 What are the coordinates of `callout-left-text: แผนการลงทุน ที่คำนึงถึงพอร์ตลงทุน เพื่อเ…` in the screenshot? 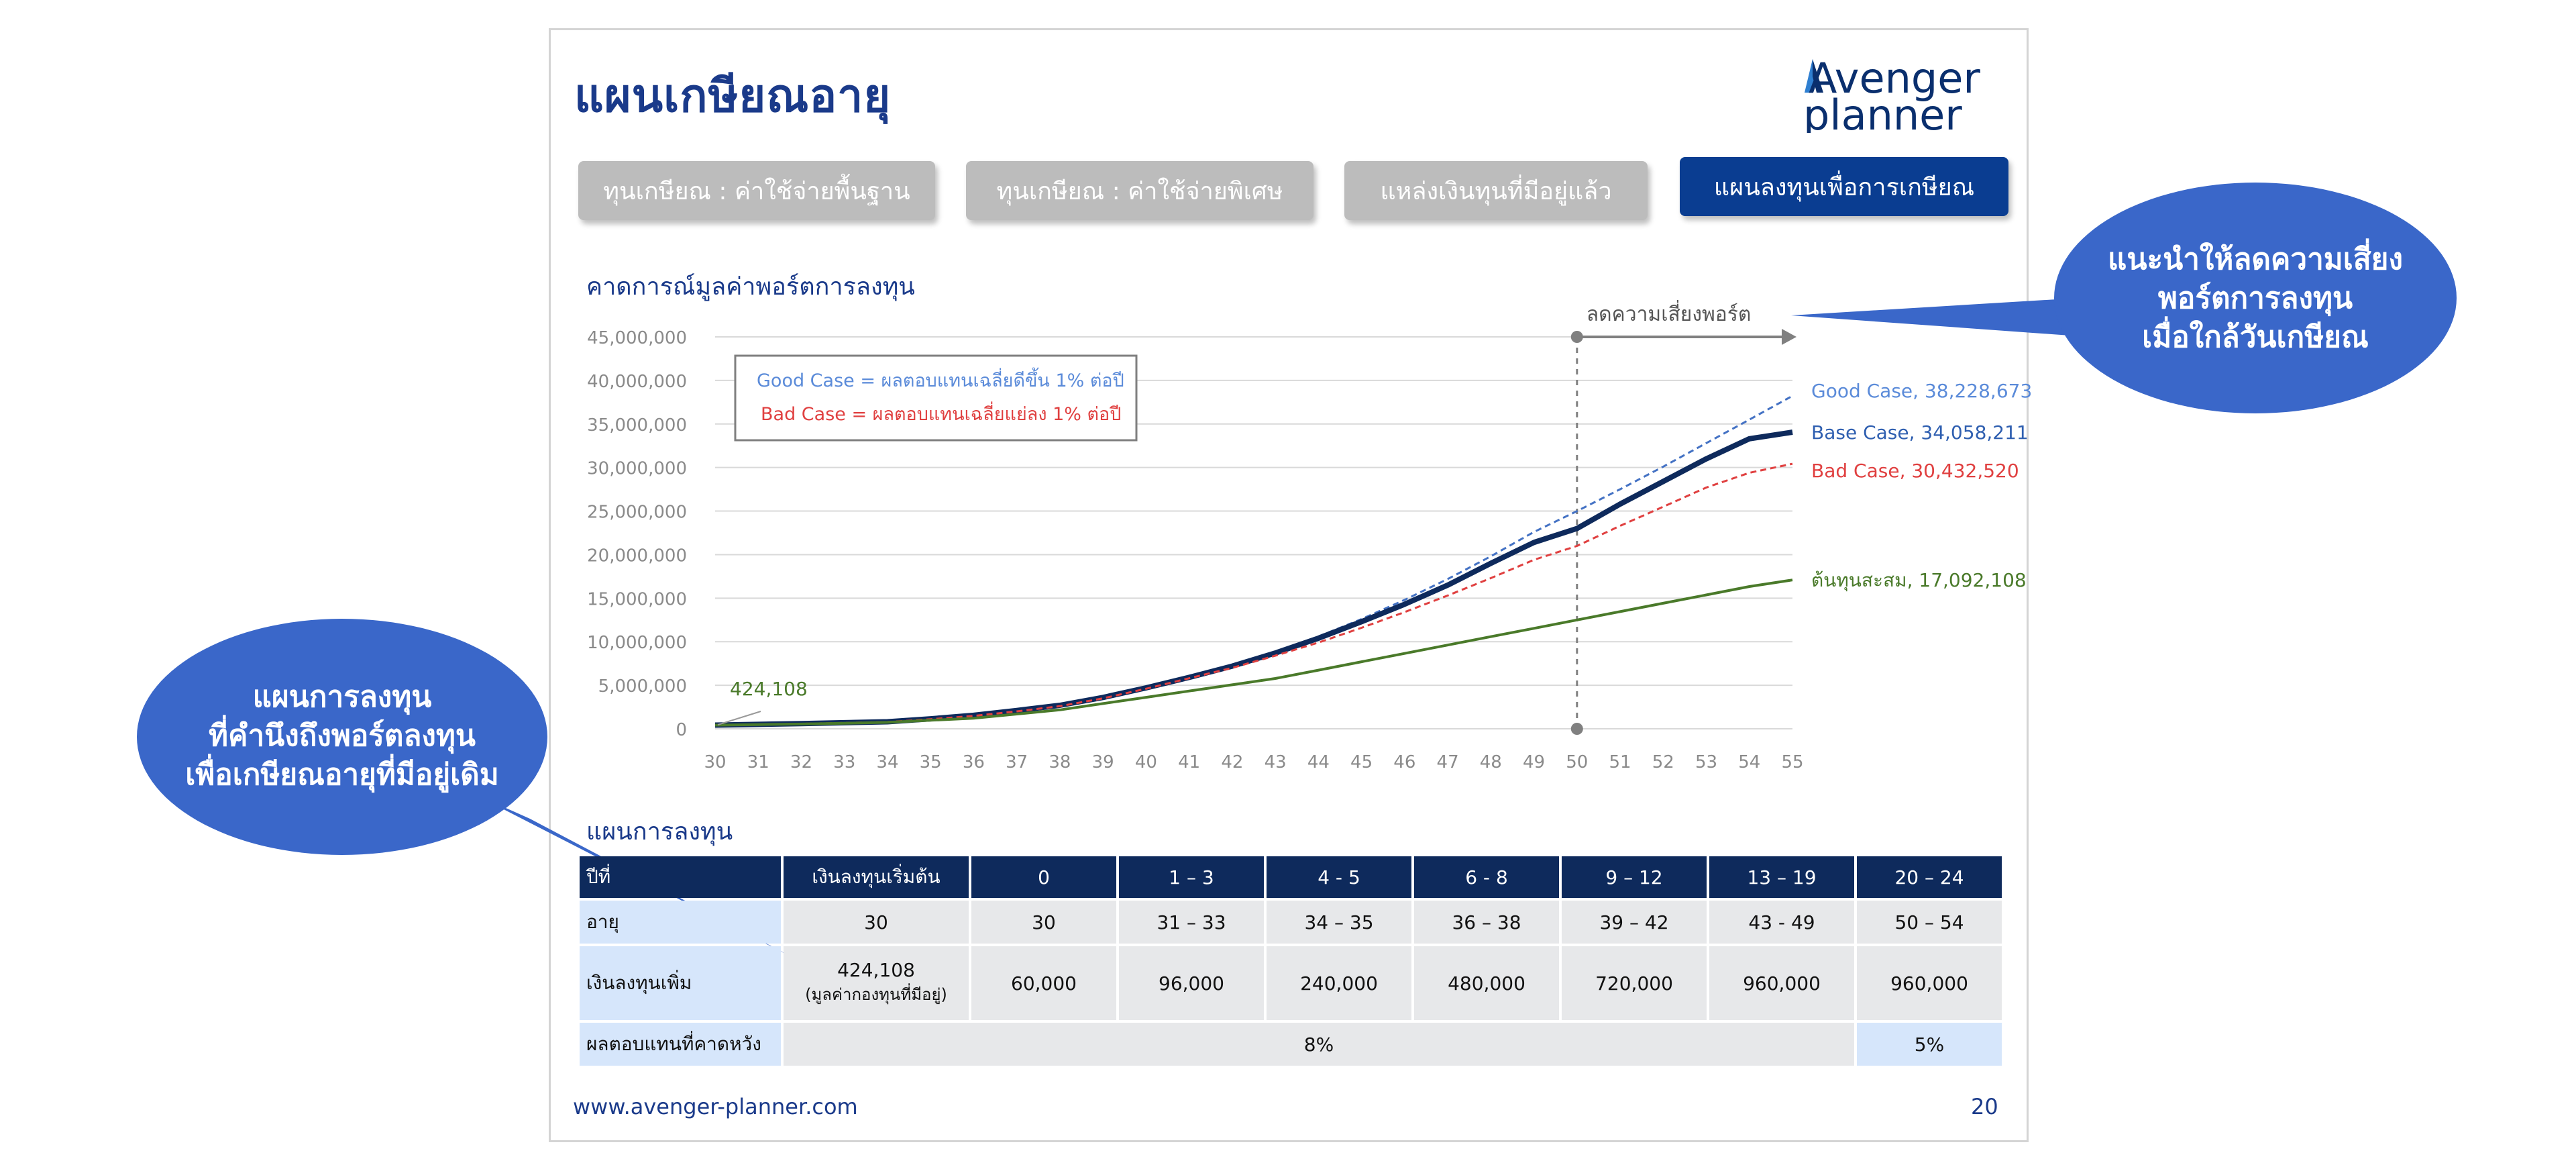 It's located at (342, 736).